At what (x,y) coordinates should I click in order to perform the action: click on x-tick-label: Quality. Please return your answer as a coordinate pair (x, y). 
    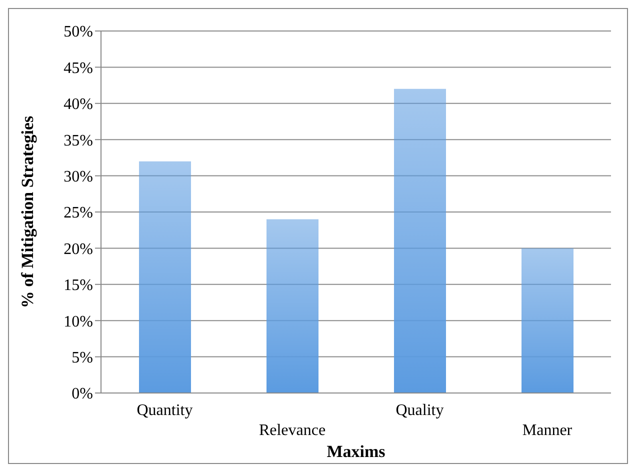
    Looking at the image, I should click on (420, 410).